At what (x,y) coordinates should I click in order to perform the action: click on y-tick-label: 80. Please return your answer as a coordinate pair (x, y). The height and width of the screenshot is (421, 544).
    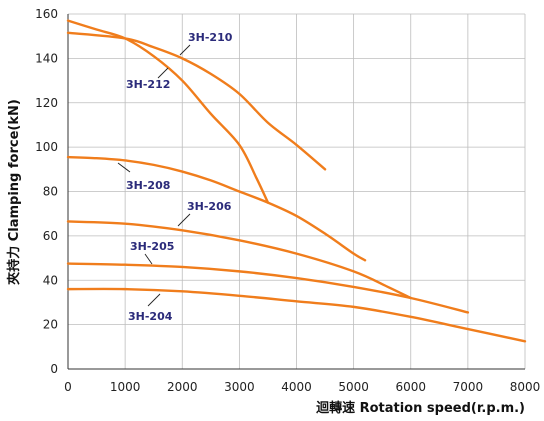
    Looking at the image, I should click on (50, 192).